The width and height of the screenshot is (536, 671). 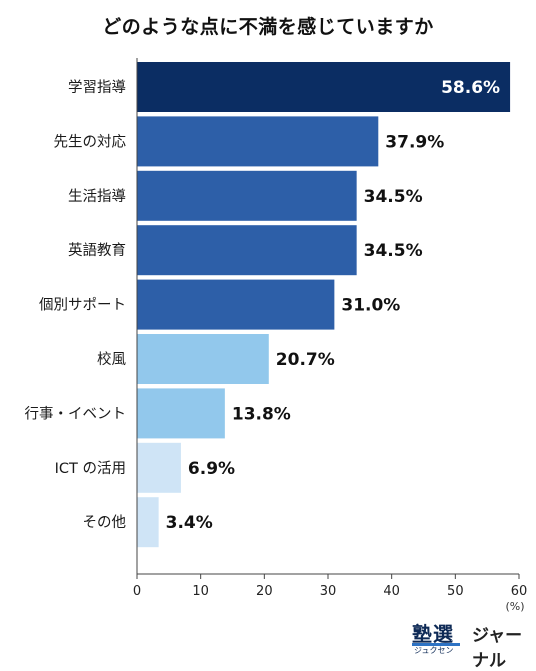 I want to click on x-tick-label: 60, so click(x=519, y=591).